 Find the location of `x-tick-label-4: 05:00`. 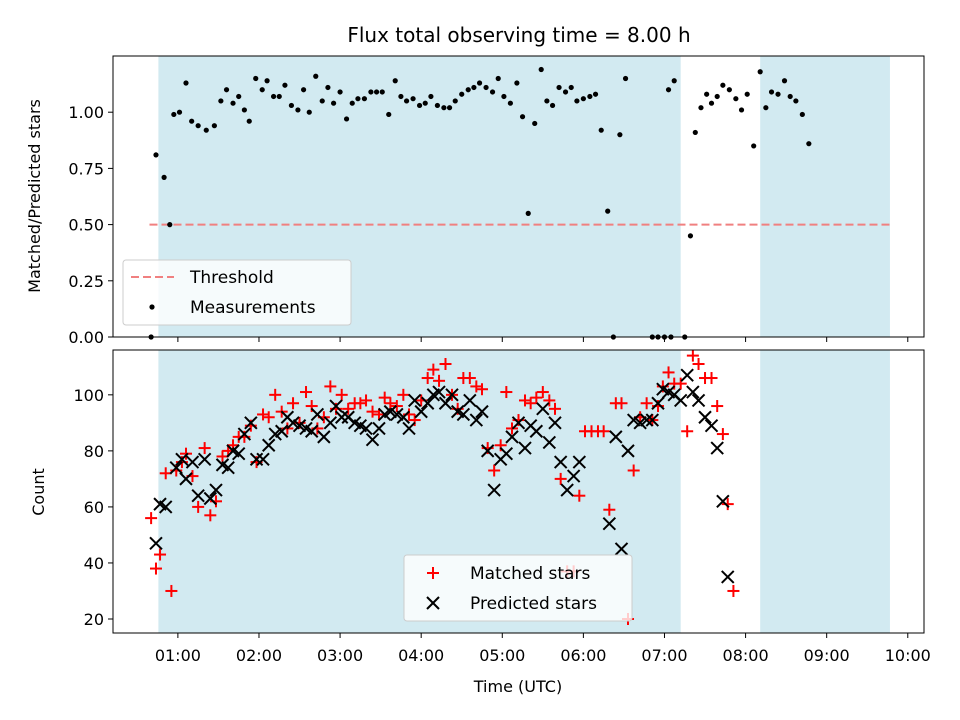

x-tick-label-4: 05:00 is located at coordinates (502, 655).